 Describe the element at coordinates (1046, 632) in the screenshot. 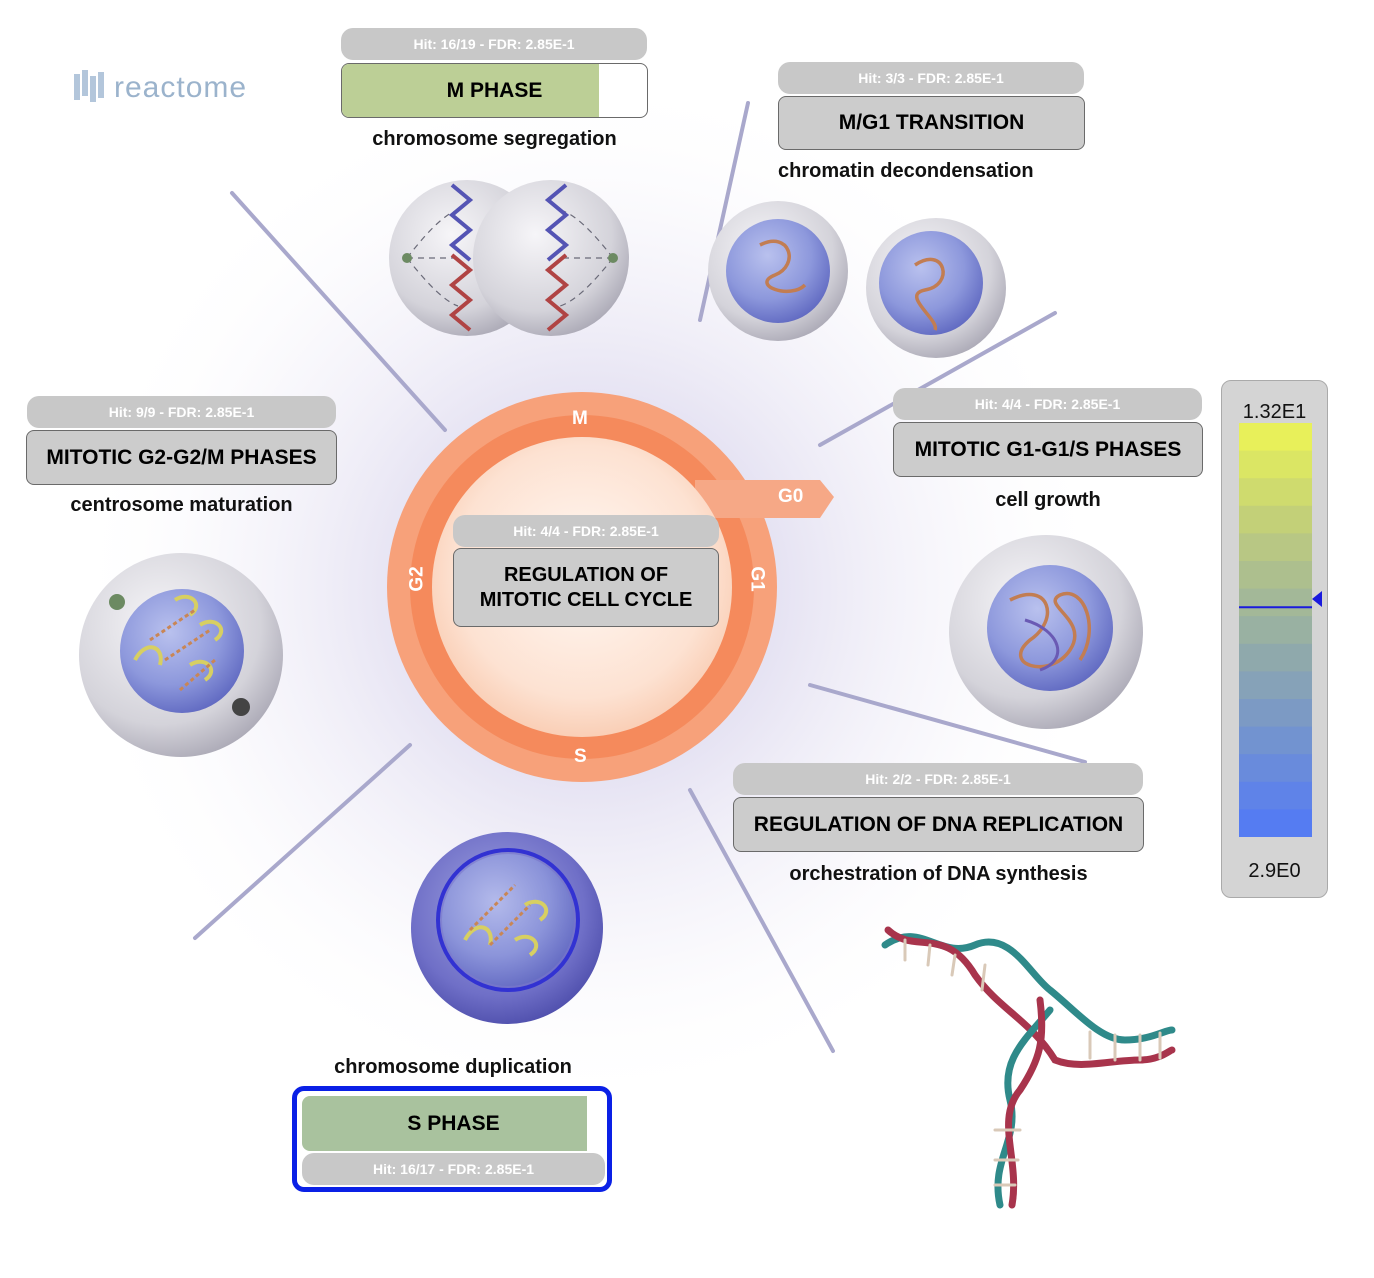

I see `g1-cell-illustration` at that location.